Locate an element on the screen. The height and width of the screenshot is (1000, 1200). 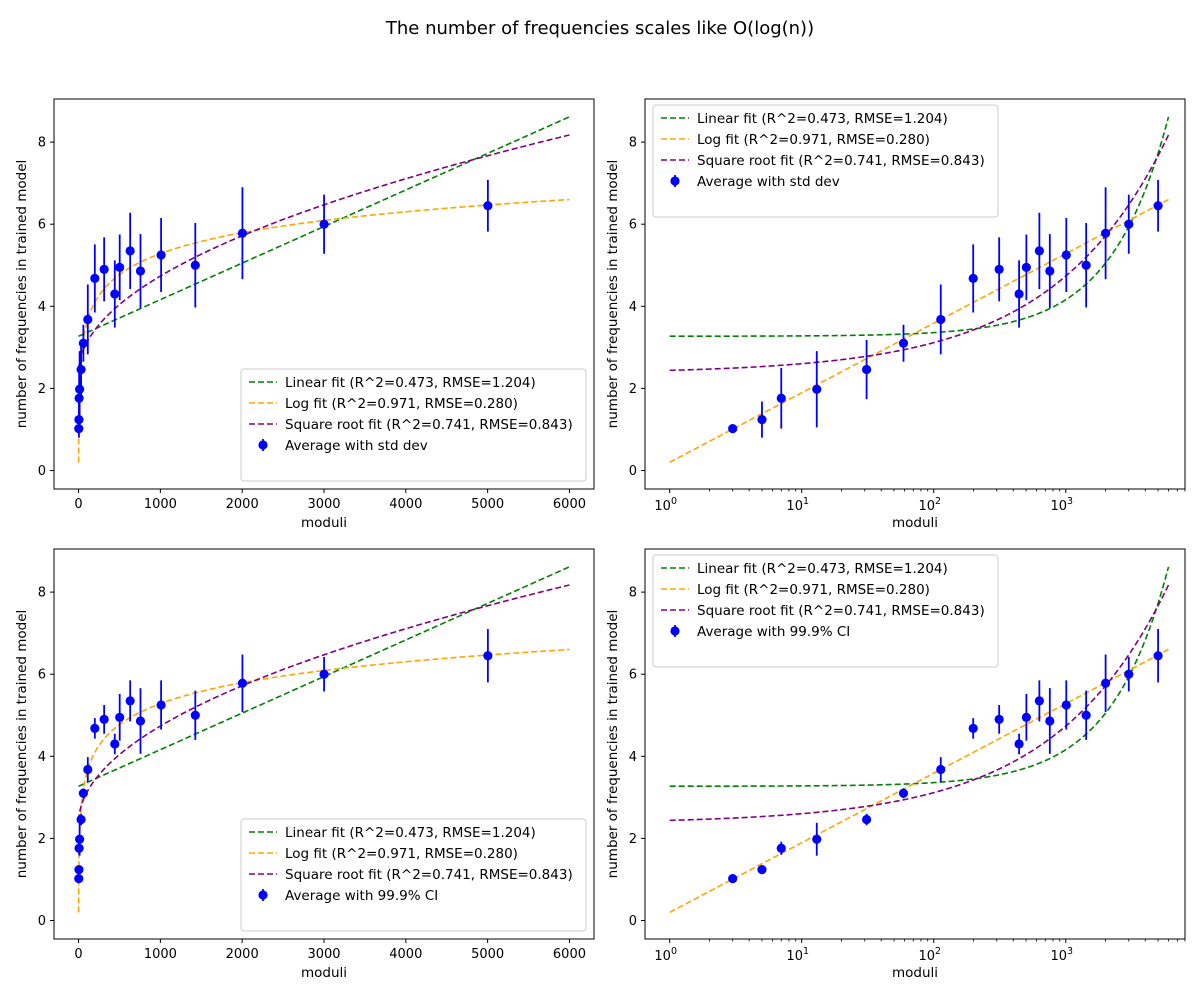
x-tick-label: 2000 is located at coordinates (242, 954).